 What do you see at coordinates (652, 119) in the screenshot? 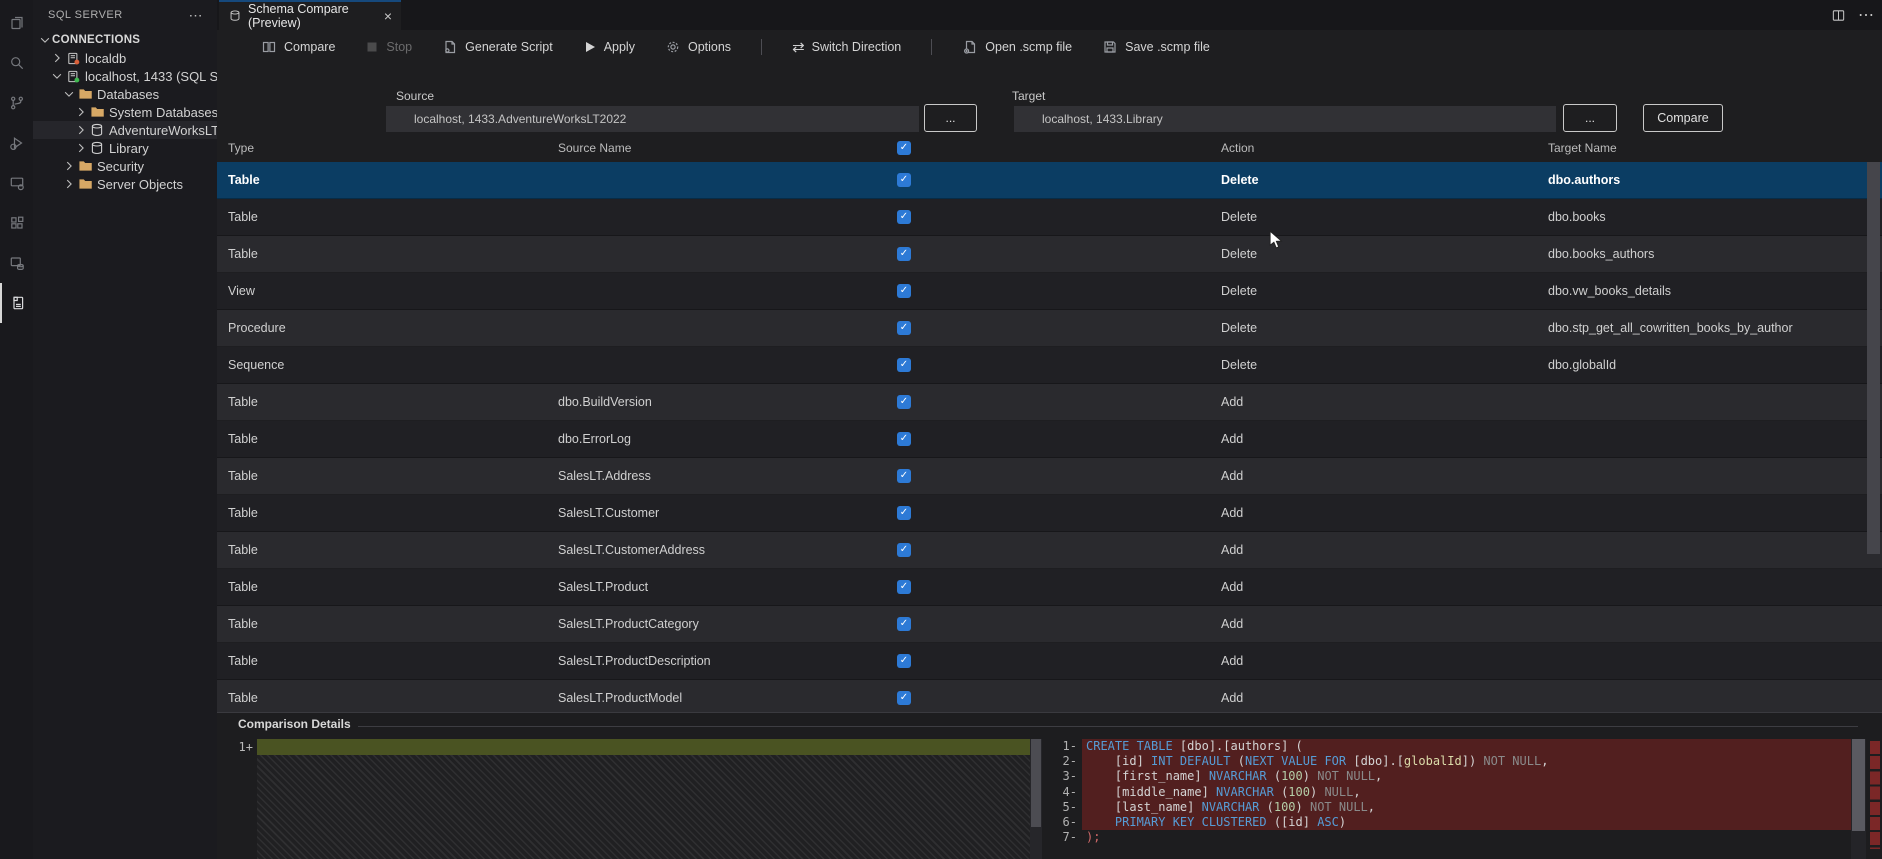
I see `source-input: localhost, 1433.AdventureWorksLT2022` at bounding box center [652, 119].